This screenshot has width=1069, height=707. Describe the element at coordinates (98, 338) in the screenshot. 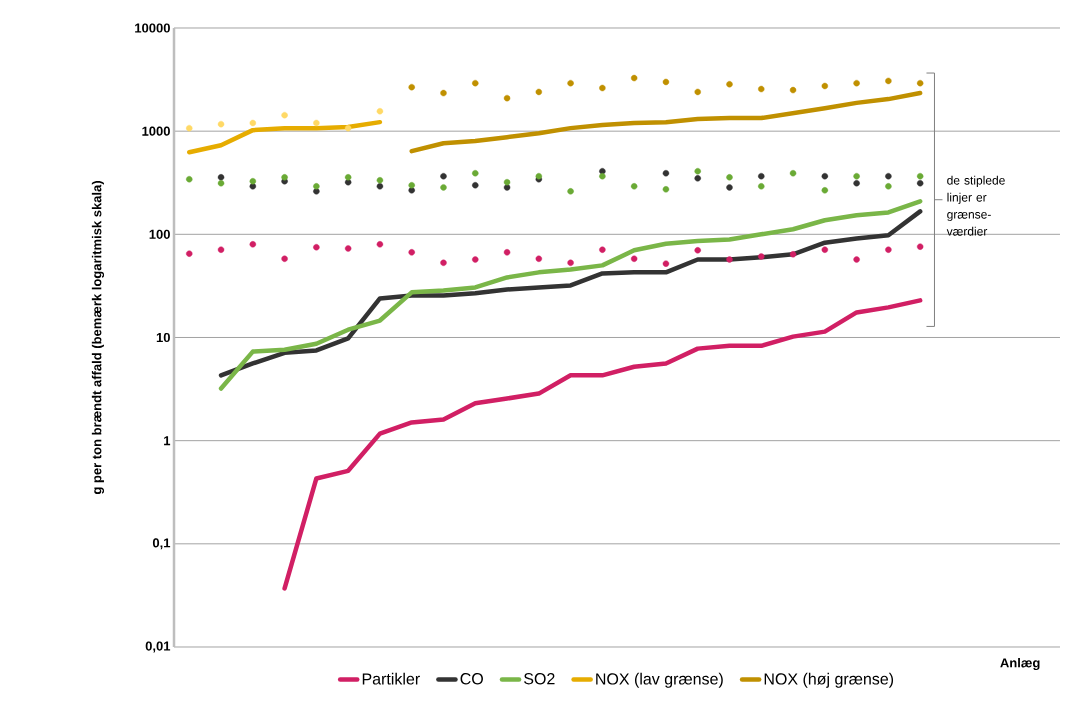

I see `y-axis-title: g per ton brændt affald (bemærk logaritmisk skala)` at that location.